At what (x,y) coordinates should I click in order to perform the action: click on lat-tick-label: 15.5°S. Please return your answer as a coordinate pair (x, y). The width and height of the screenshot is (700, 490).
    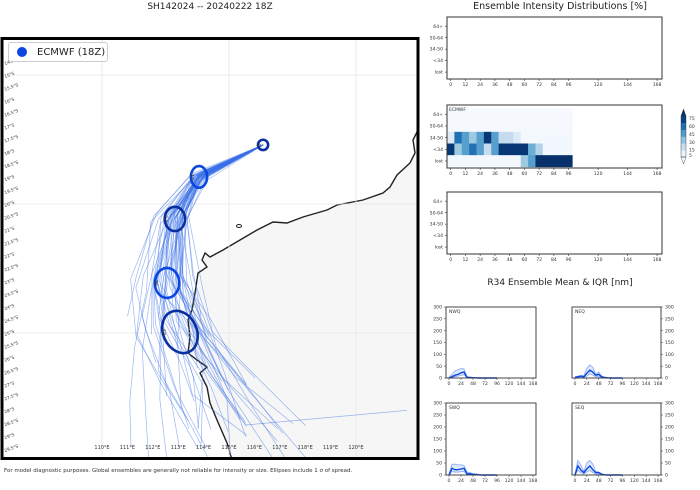
    Looking at the image, I should click on (12, 87).